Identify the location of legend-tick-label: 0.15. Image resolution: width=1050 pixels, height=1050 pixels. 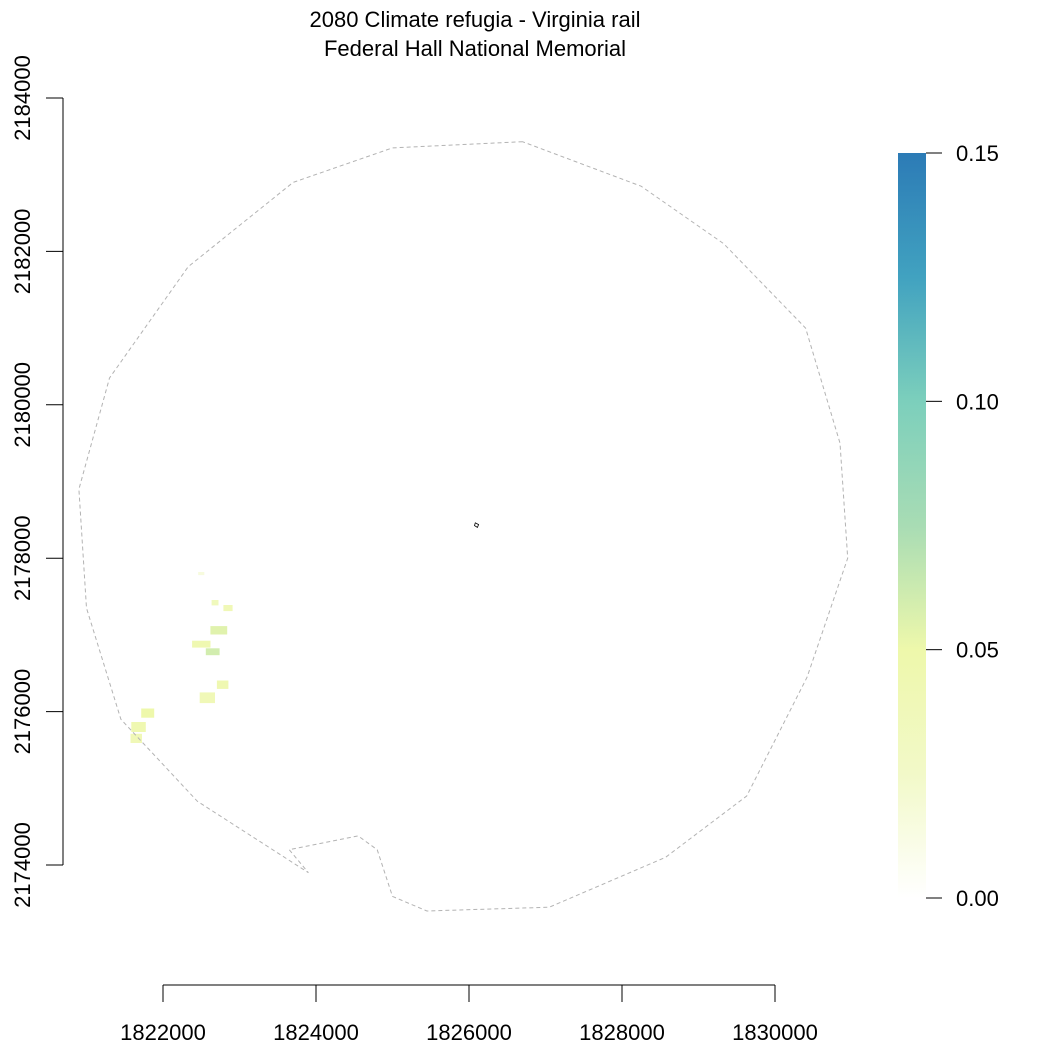
(977, 153).